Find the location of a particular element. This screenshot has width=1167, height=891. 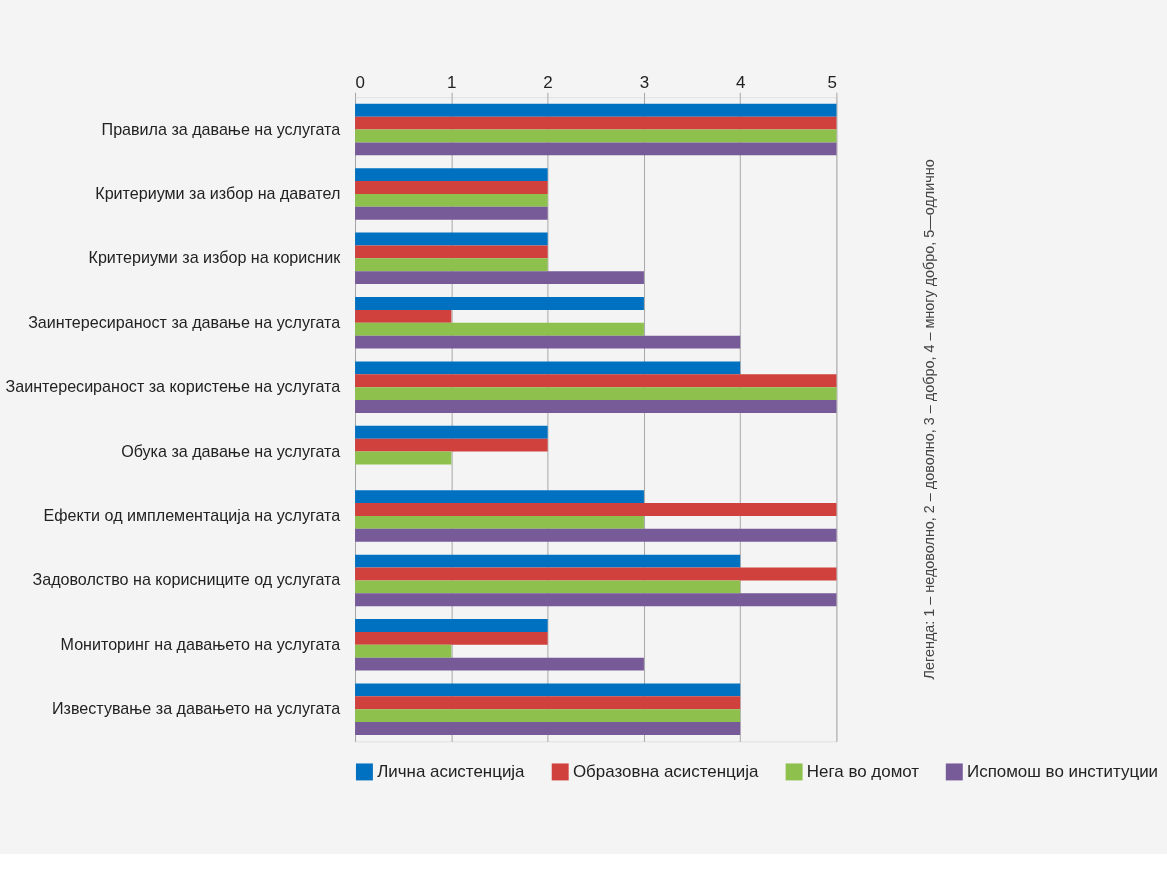

y-tick-label: Правила за давање на услугата is located at coordinates (221, 128).